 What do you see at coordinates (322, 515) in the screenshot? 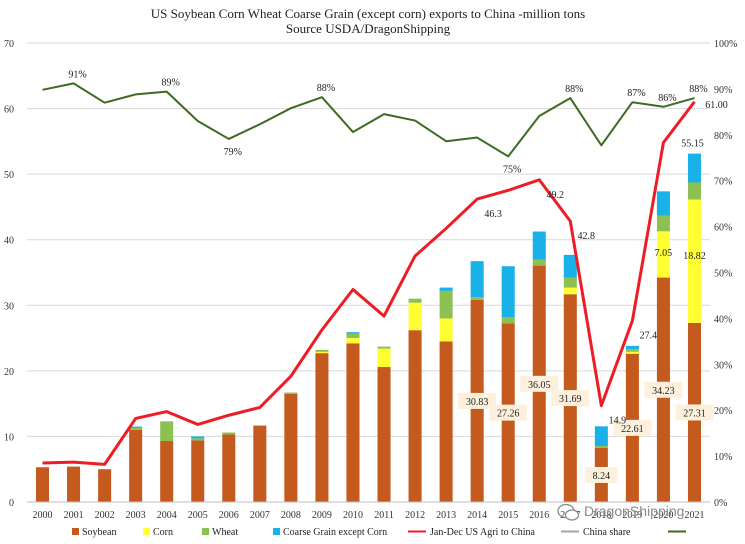
I see `x-tick-label: 2009` at bounding box center [322, 515].